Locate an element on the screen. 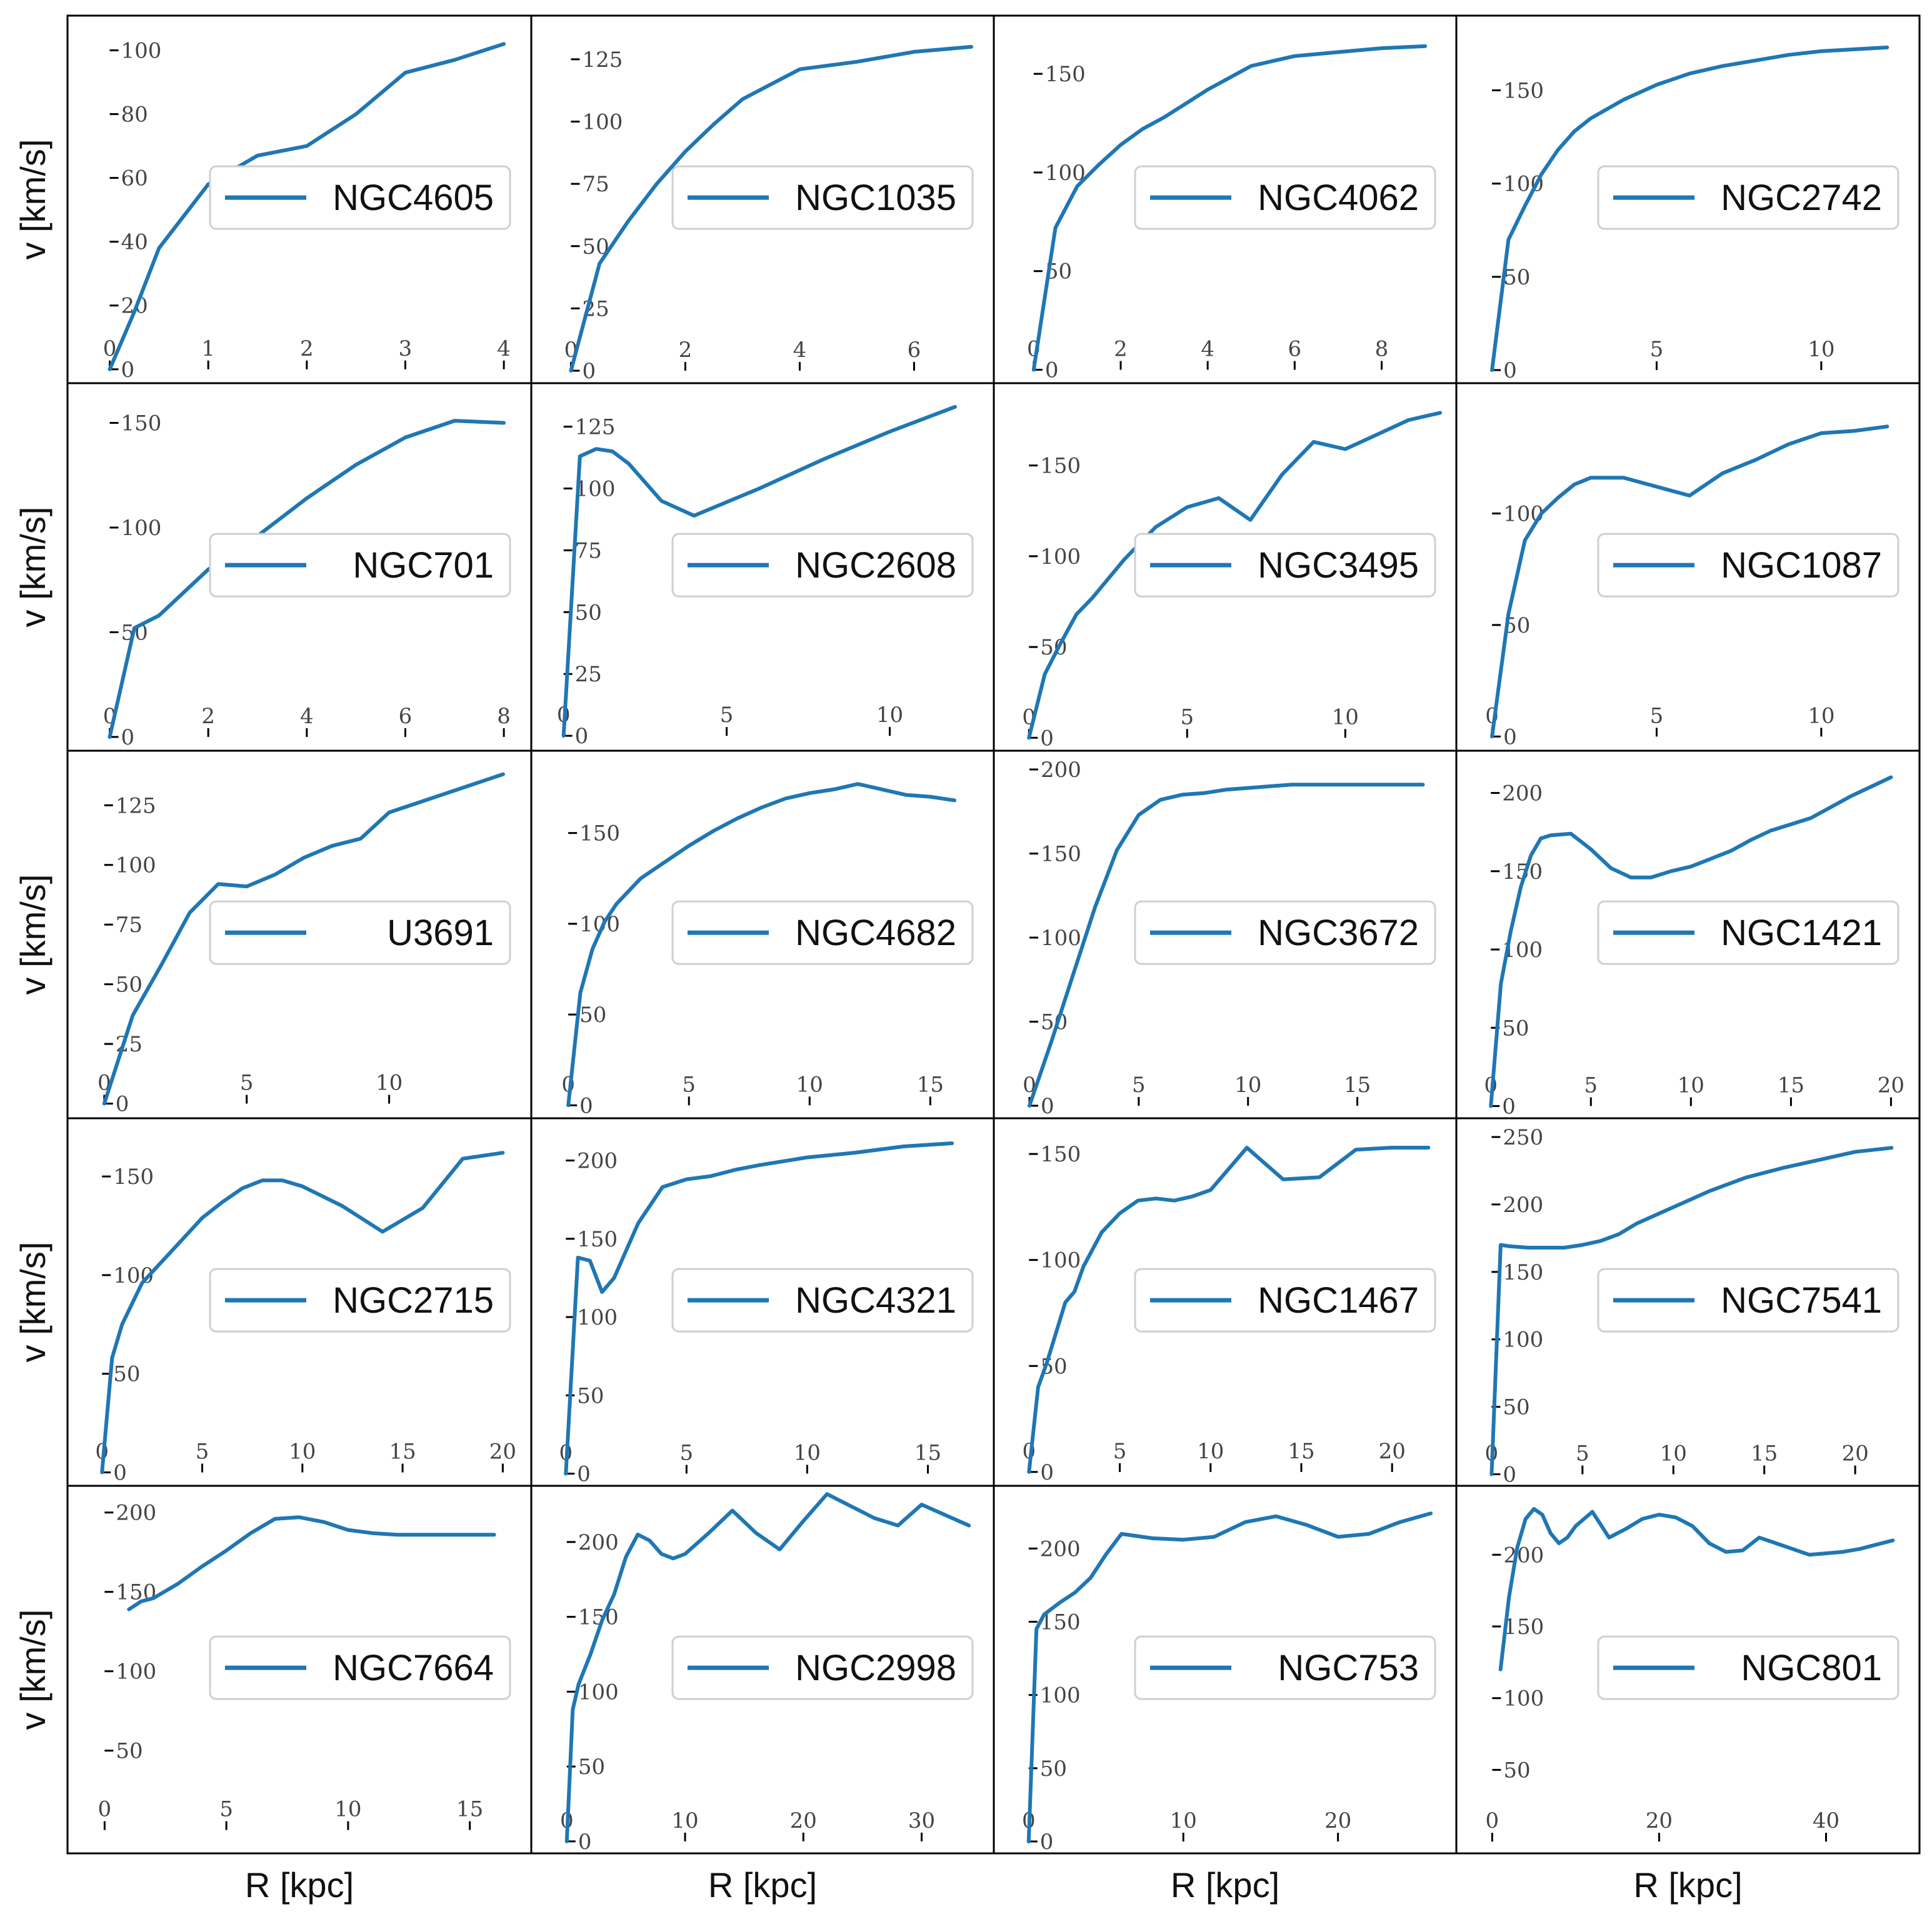 The image size is (1932, 1919). x-tick-label: 6 is located at coordinates (1295, 350).